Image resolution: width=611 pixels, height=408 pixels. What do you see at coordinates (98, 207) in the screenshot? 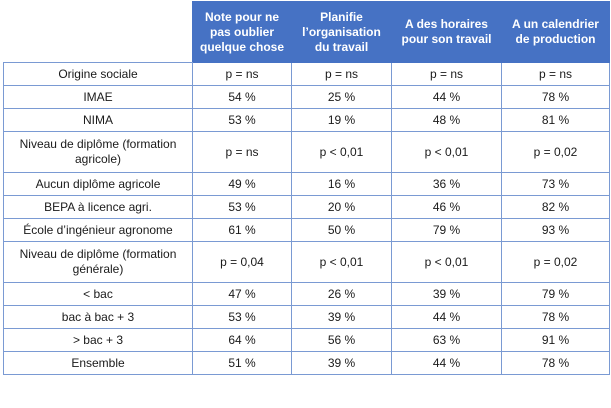
I see `row-label: BEPA à licence agri.` at bounding box center [98, 207].